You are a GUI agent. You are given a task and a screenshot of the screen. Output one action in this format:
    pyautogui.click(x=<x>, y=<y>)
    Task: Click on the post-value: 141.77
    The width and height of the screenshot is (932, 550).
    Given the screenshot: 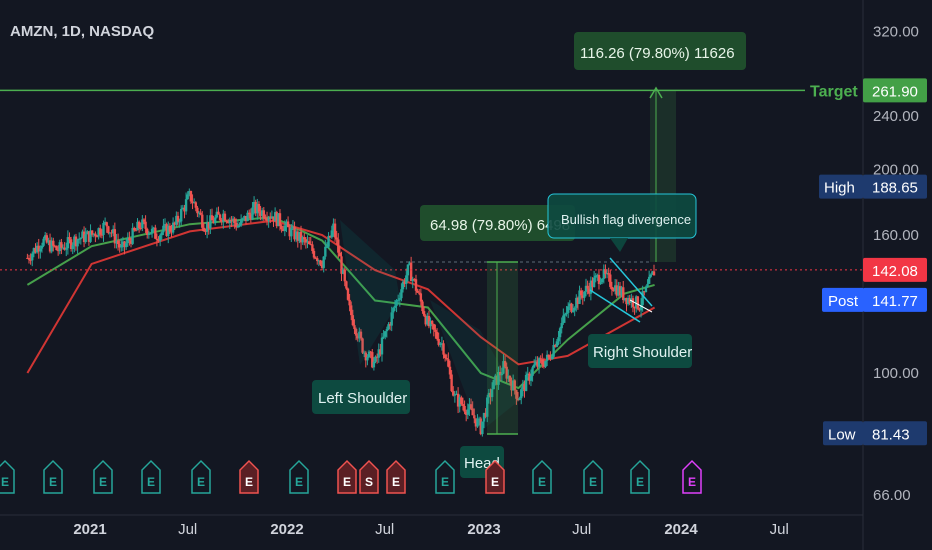 What is the action you would take?
    pyautogui.click(x=895, y=301)
    